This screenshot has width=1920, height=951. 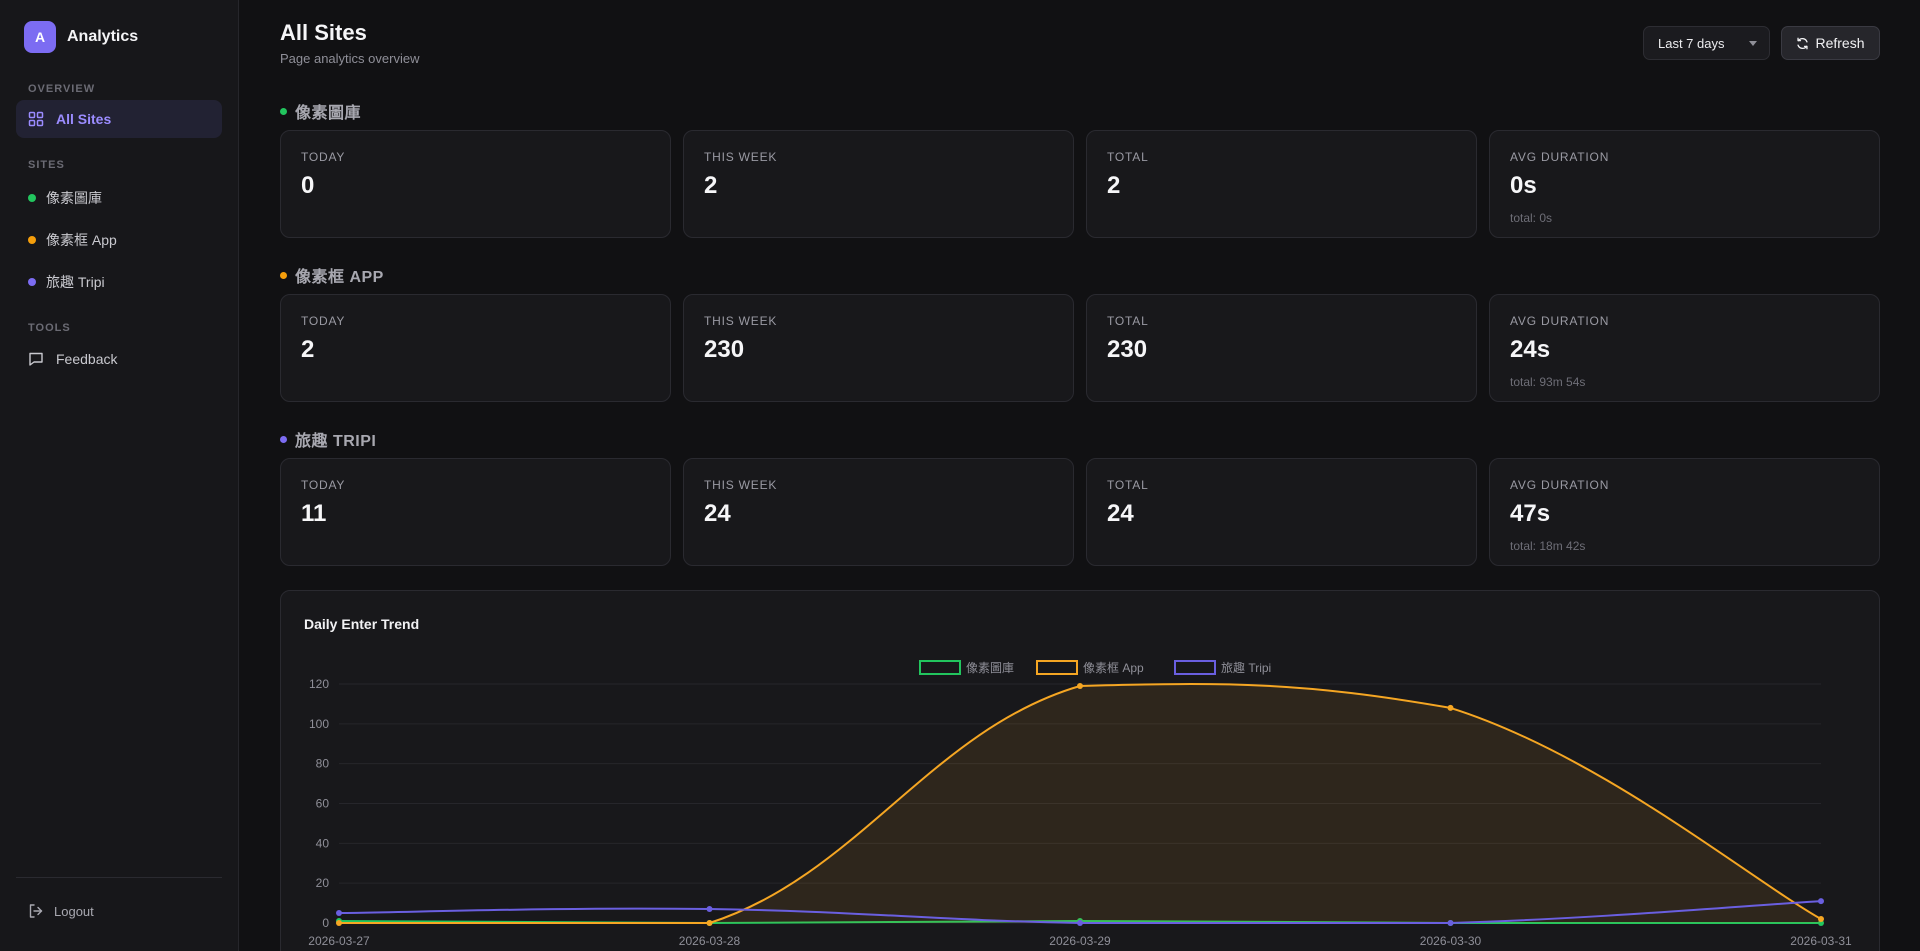 I want to click on refresh-button: Refresh, so click(x=1830, y=43).